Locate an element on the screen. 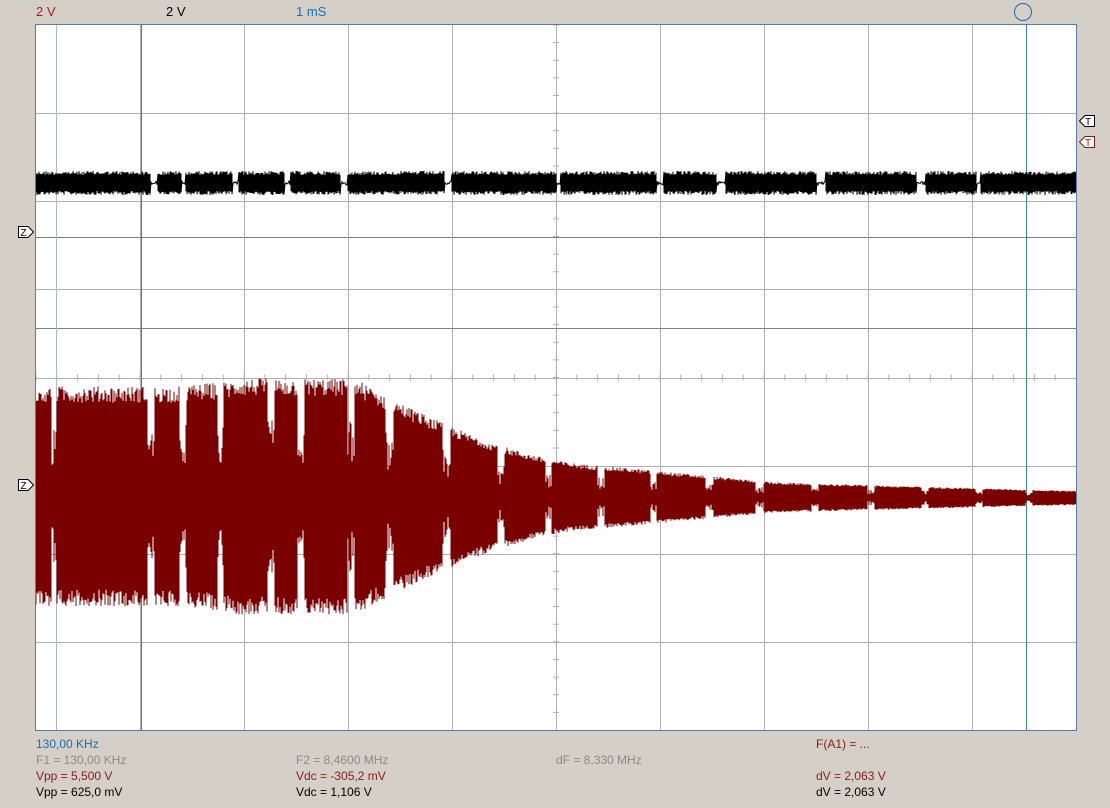 This screenshot has height=808, width=1110. ch2-vpp-readout: Vpp = 5,500 V is located at coordinates (74, 776).